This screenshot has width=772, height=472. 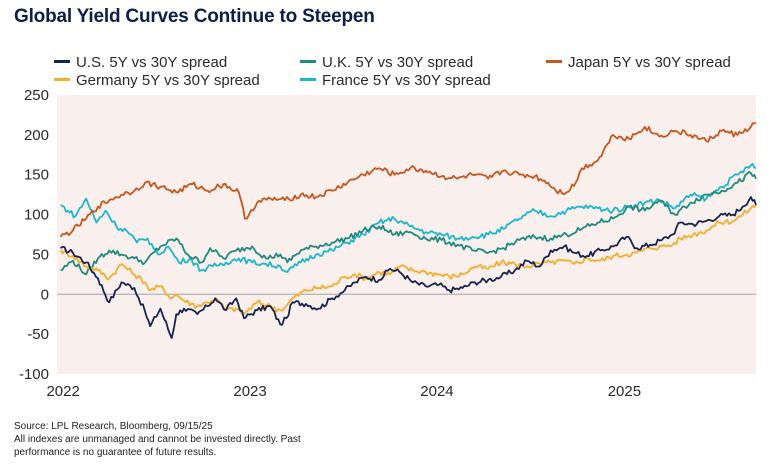 I want to click on x-tick-label: 2025, so click(x=624, y=391).